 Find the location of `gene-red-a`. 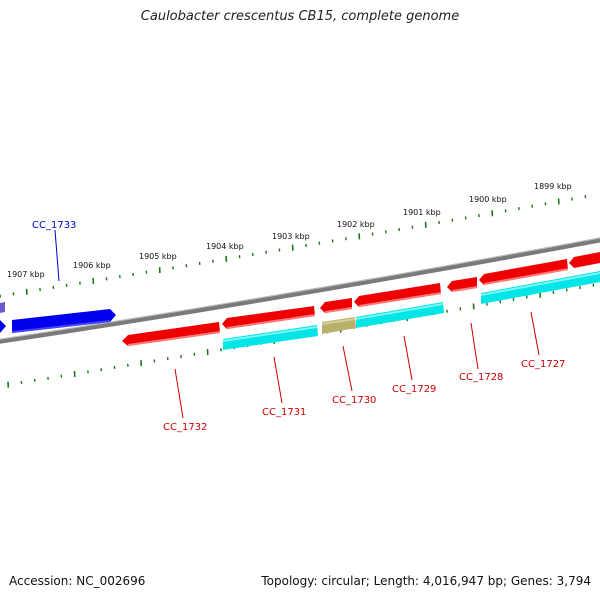

gene-red-a is located at coordinates (268, 317).